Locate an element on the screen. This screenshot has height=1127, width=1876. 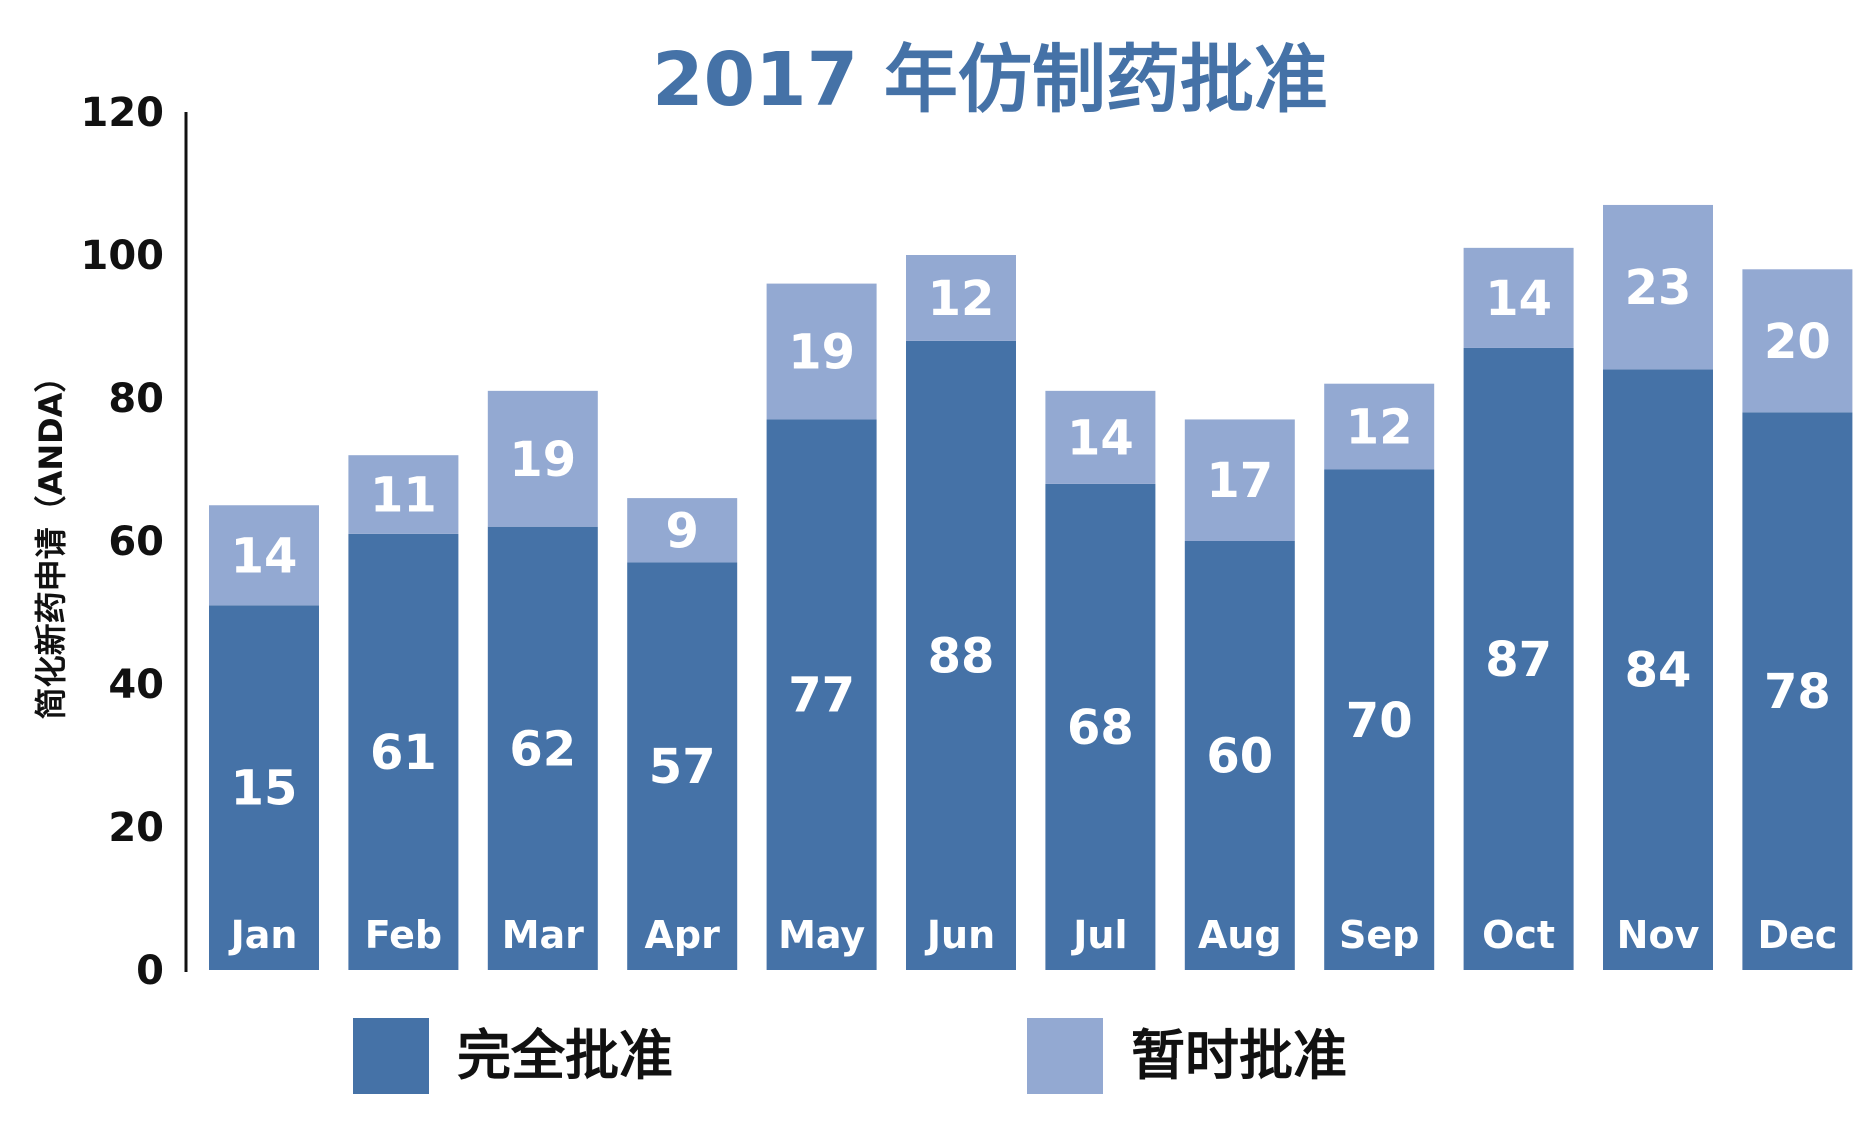
y-tick-label: 20 is located at coordinates (136, 828).